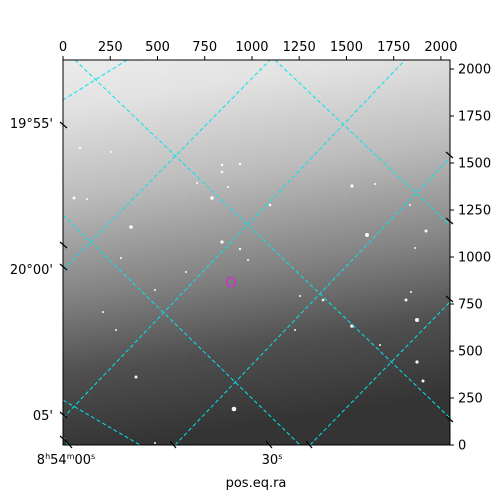 This screenshot has width=500, height=500. Describe the element at coordinates (474, 70) in the screenshot. I see `right-axis-tick-label: 2000` at that location.